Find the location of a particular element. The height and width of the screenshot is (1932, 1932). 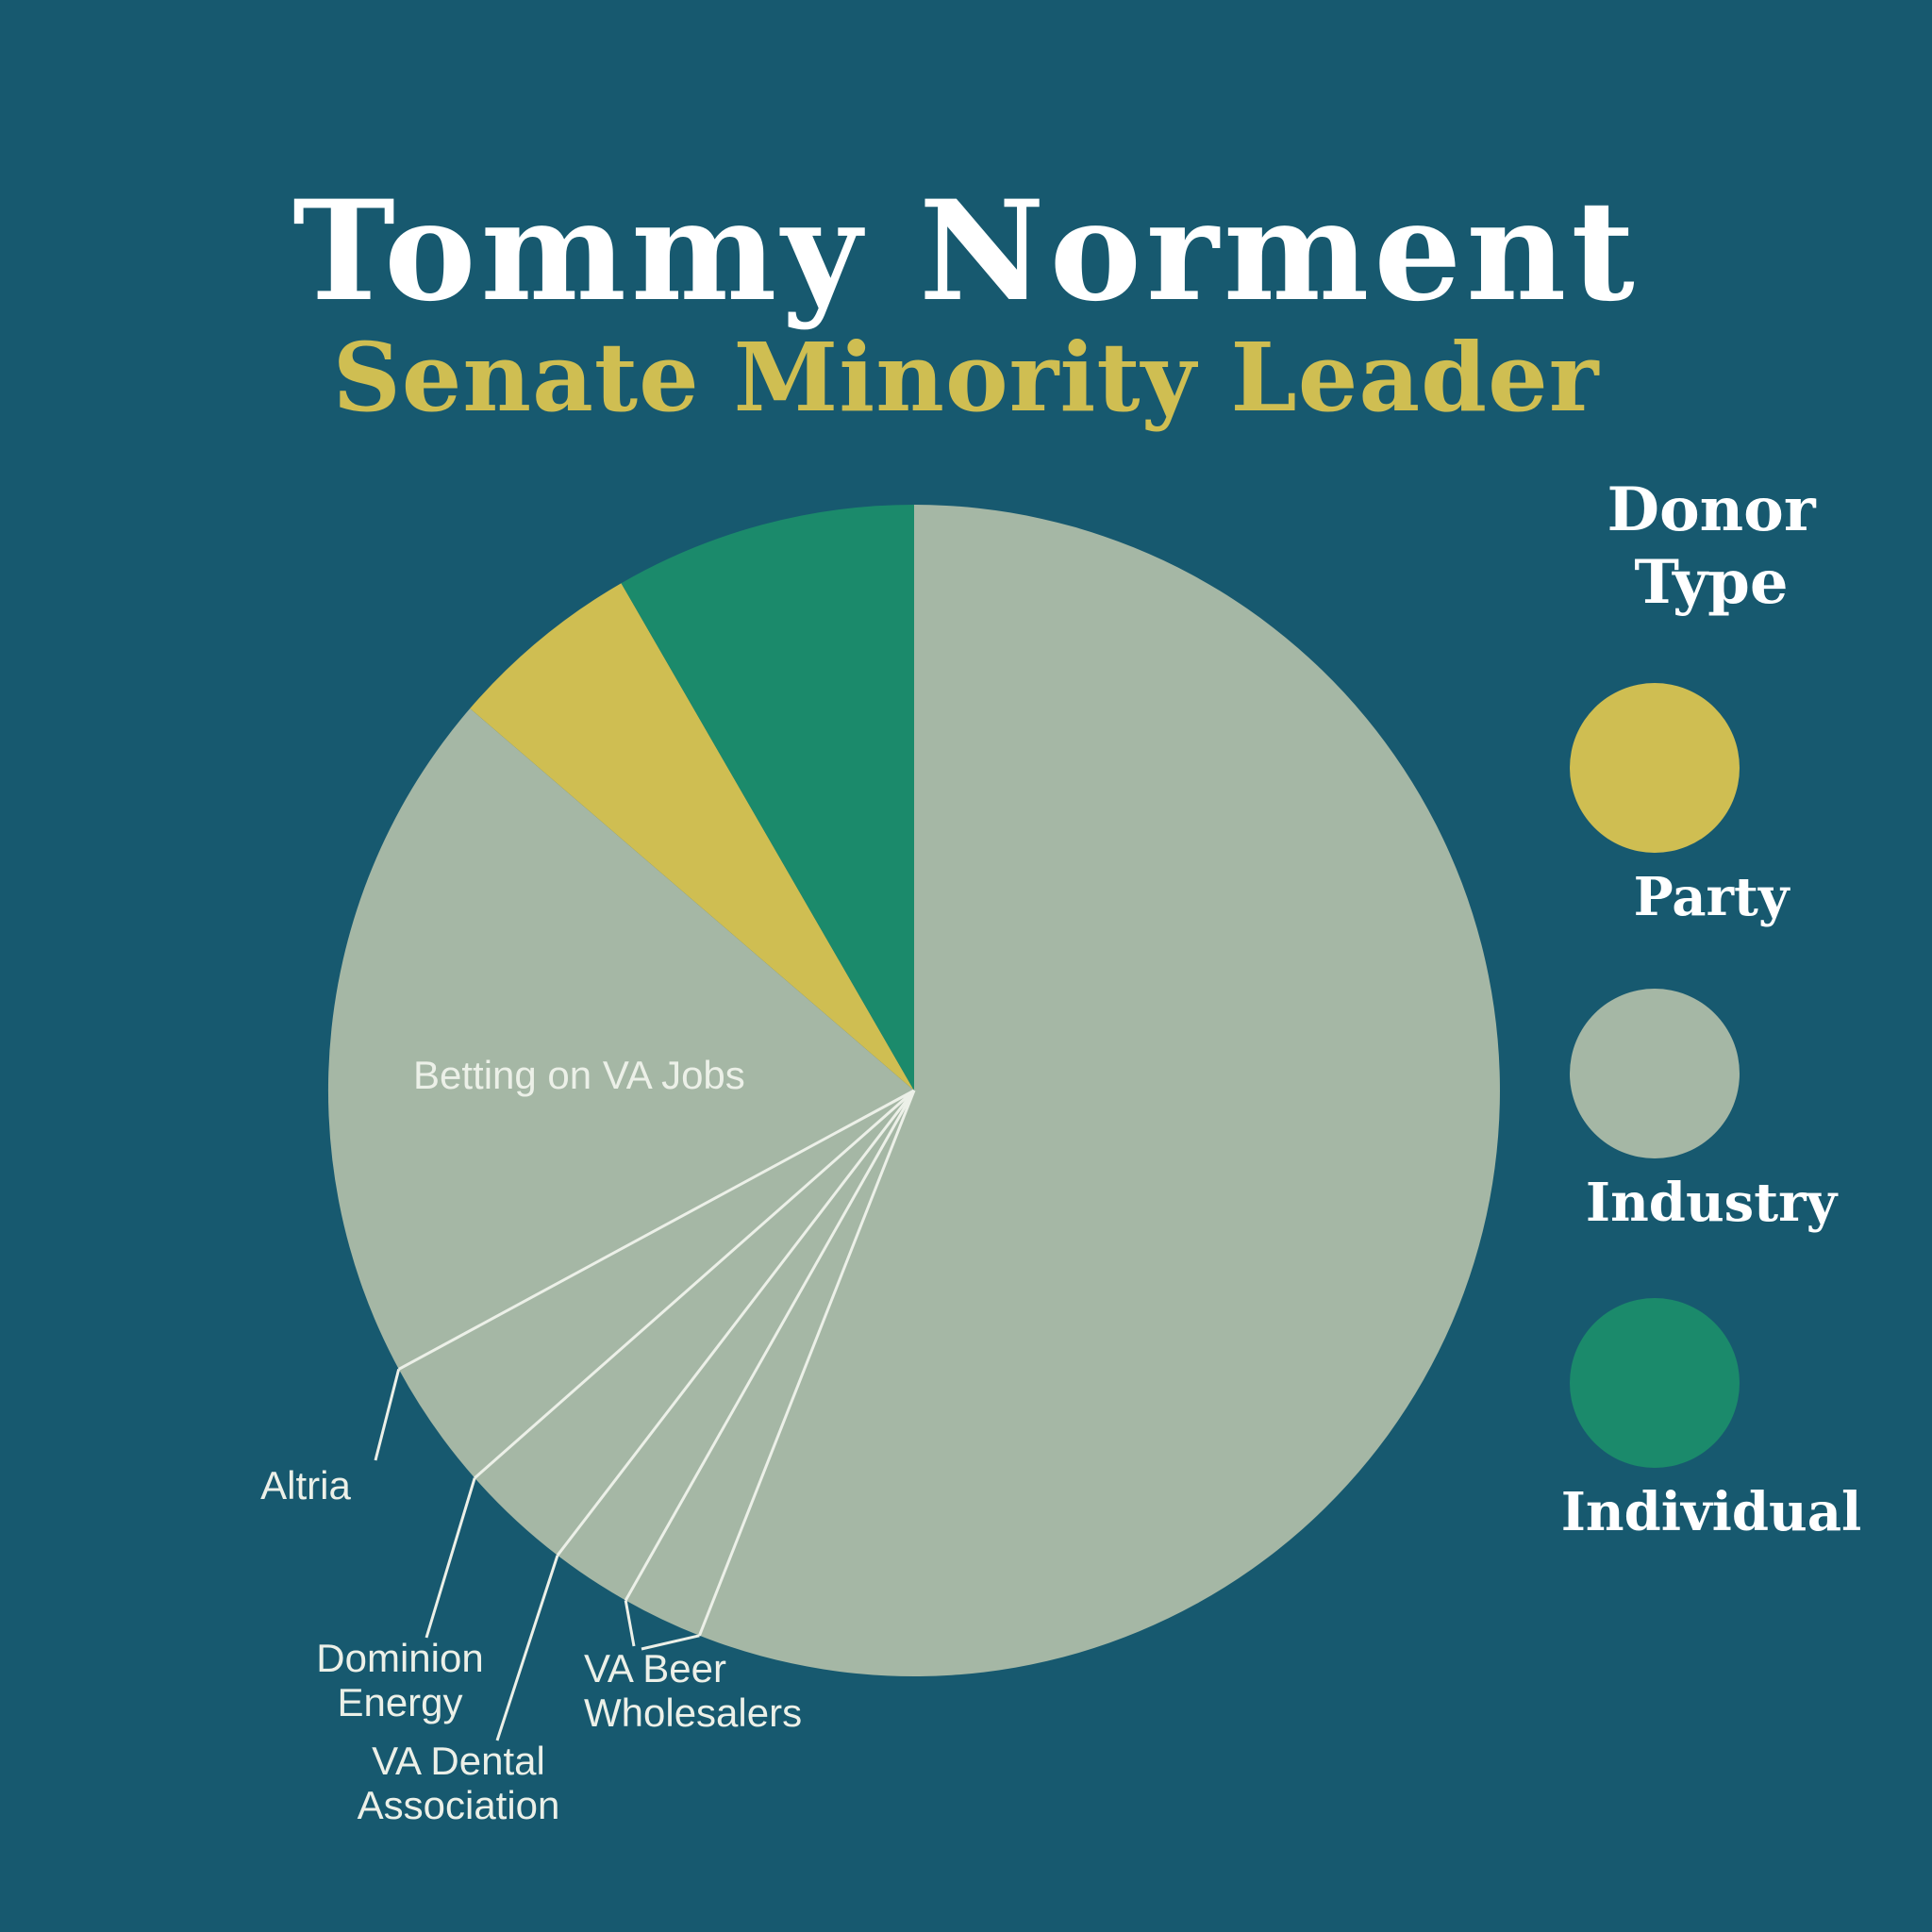

pie-slice-va-beer-wholesalers is located at coordinates (769, 1363).